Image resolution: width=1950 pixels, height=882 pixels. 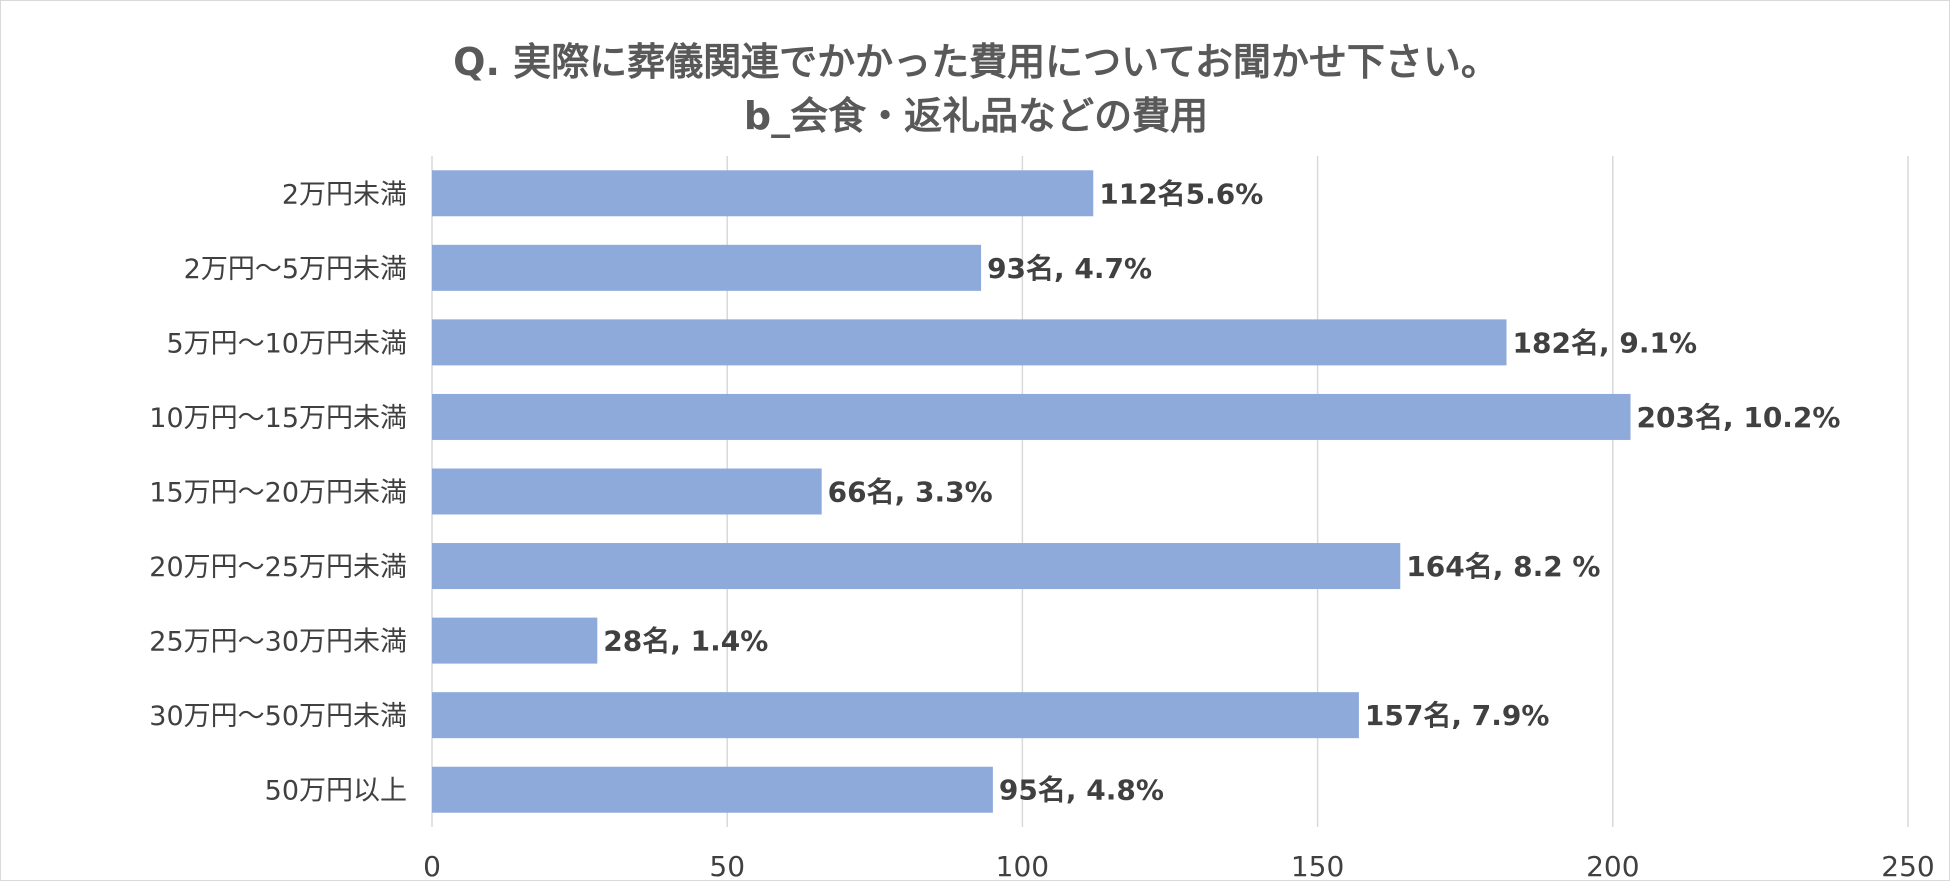 What do you see at coordinates (976, 62) in the screenshot?
I see `chart-title: Q. 実際に葬儀関連でかかった費用についてお聞かせ下さい。` at bounding box center [976, 62].